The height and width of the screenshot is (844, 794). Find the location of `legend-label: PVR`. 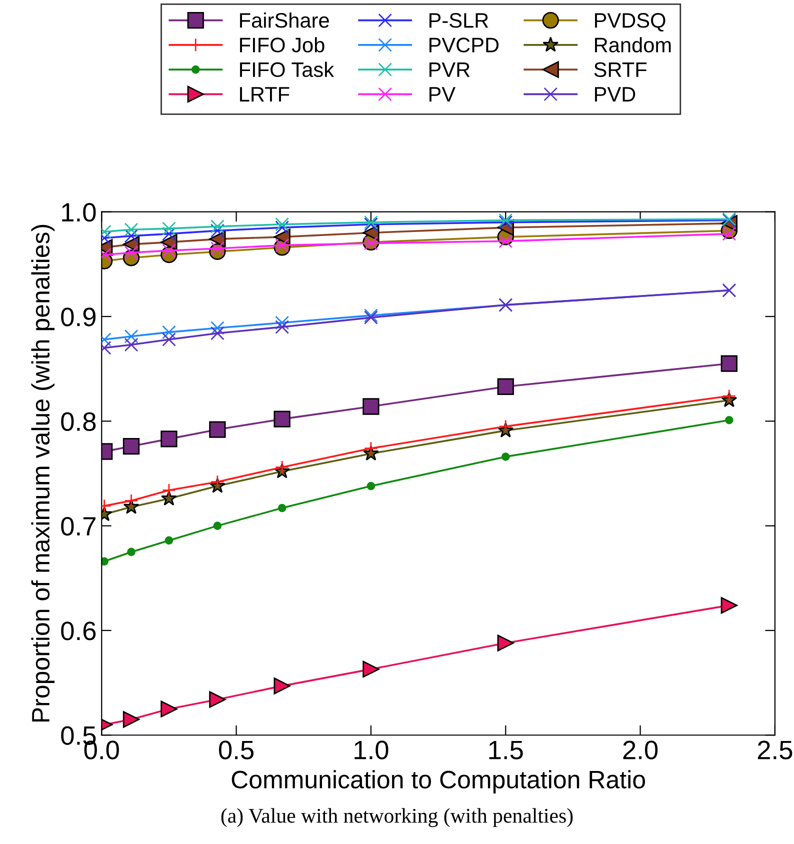

legend-label: PVR is located at coordinates (449, 69).